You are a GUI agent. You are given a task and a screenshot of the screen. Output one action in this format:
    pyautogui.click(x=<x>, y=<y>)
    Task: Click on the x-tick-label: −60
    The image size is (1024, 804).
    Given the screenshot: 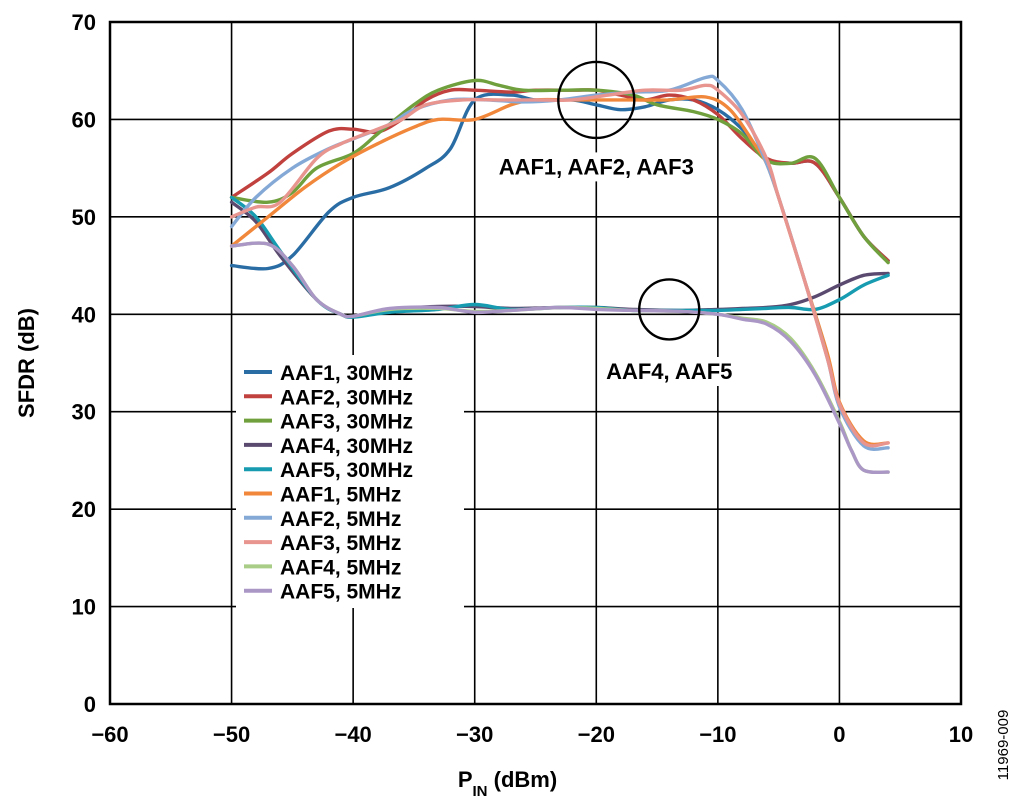 What is the action you would take?
    pyautogui.click(x=109, y=734)
    